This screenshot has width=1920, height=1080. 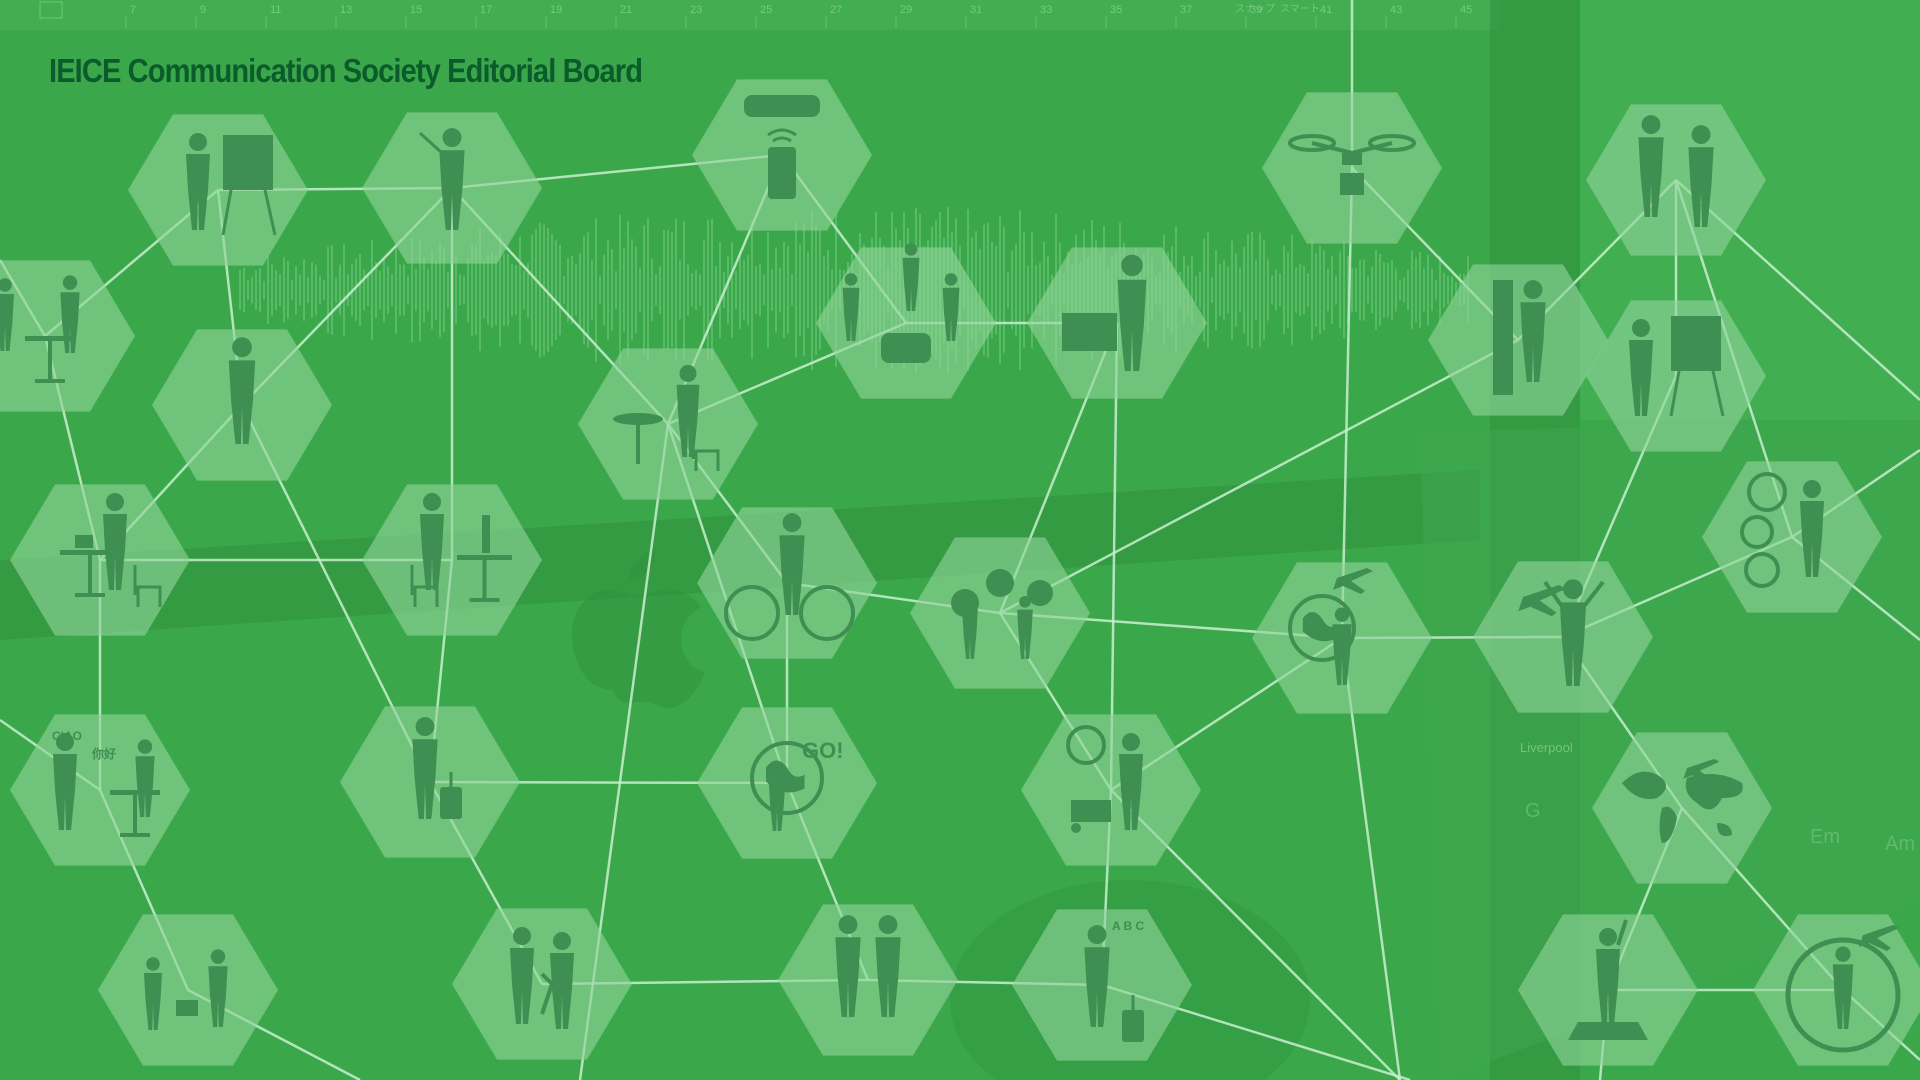 I want to click on ride-share-icon, so click(x=901, y=303).